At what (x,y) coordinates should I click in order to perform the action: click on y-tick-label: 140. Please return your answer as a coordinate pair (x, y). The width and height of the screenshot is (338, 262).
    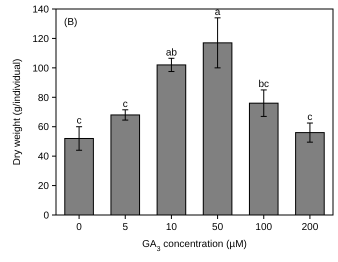
    Looking at the image, I should click on (41, 10).